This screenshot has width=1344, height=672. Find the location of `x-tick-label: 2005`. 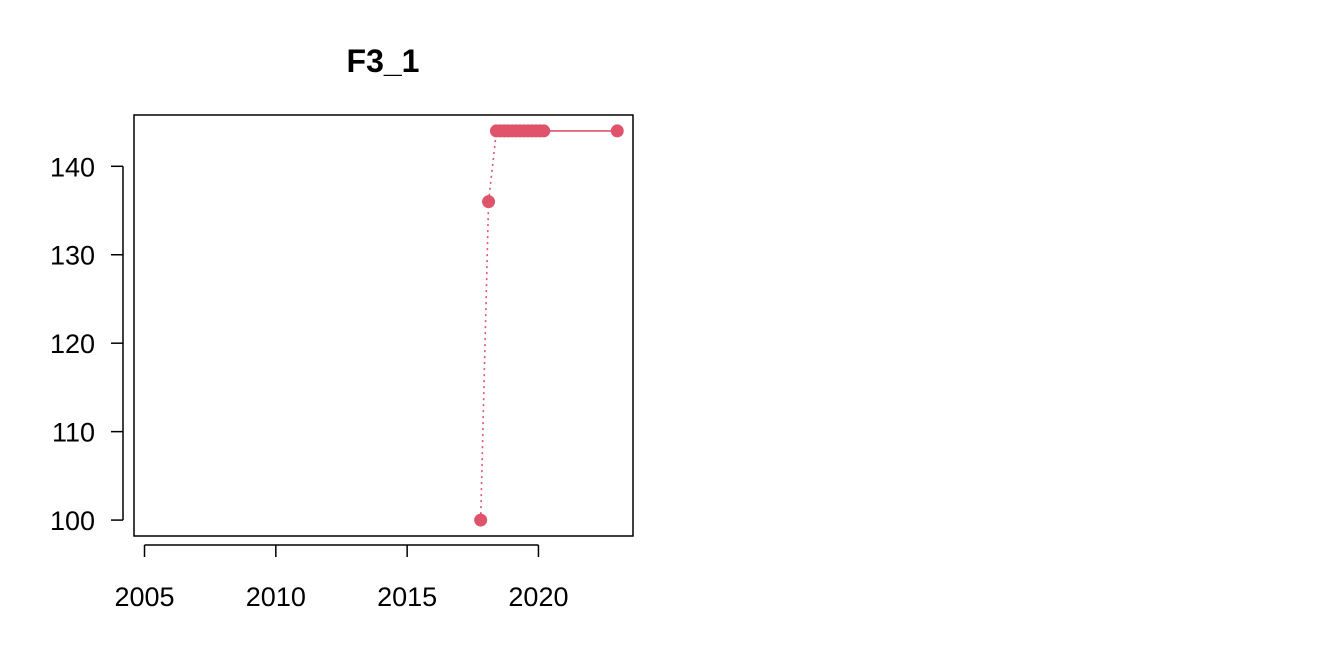

x-tick-label: 2005 is located at coordinates (144, 597).